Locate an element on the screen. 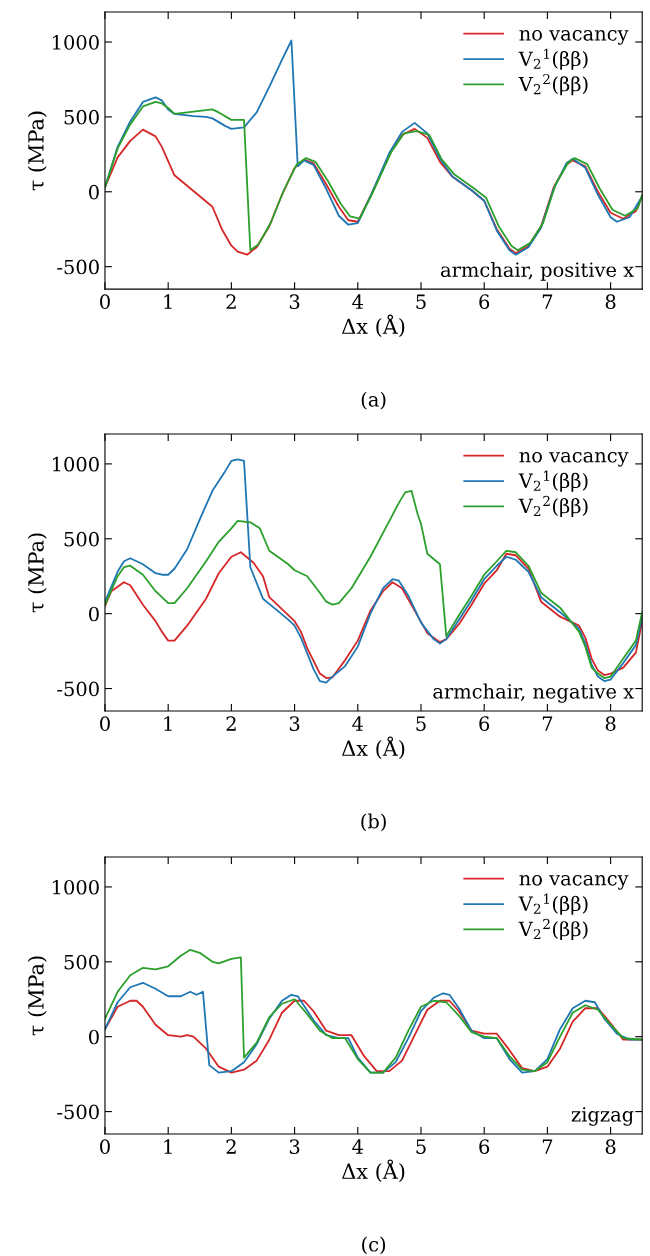  annotation: armchair, negative x is located at coordinates (533, 693).